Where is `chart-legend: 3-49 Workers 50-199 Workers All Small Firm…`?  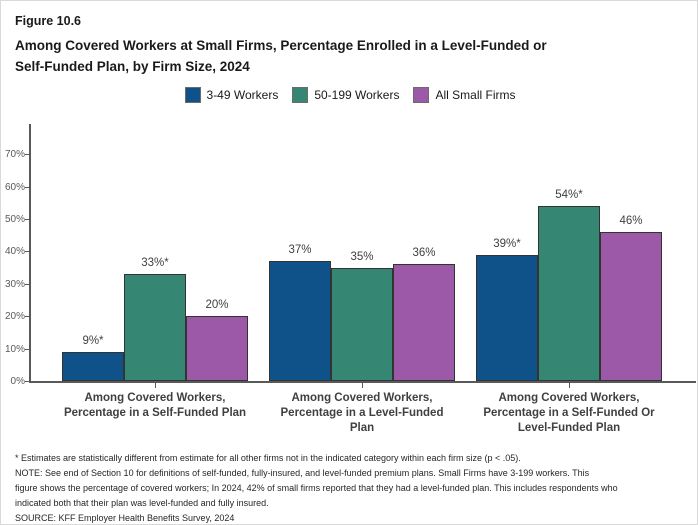 chart-legend: 3-49 Workers 50-199 Workers All Small Firm… is located at coordinates (349, 95).